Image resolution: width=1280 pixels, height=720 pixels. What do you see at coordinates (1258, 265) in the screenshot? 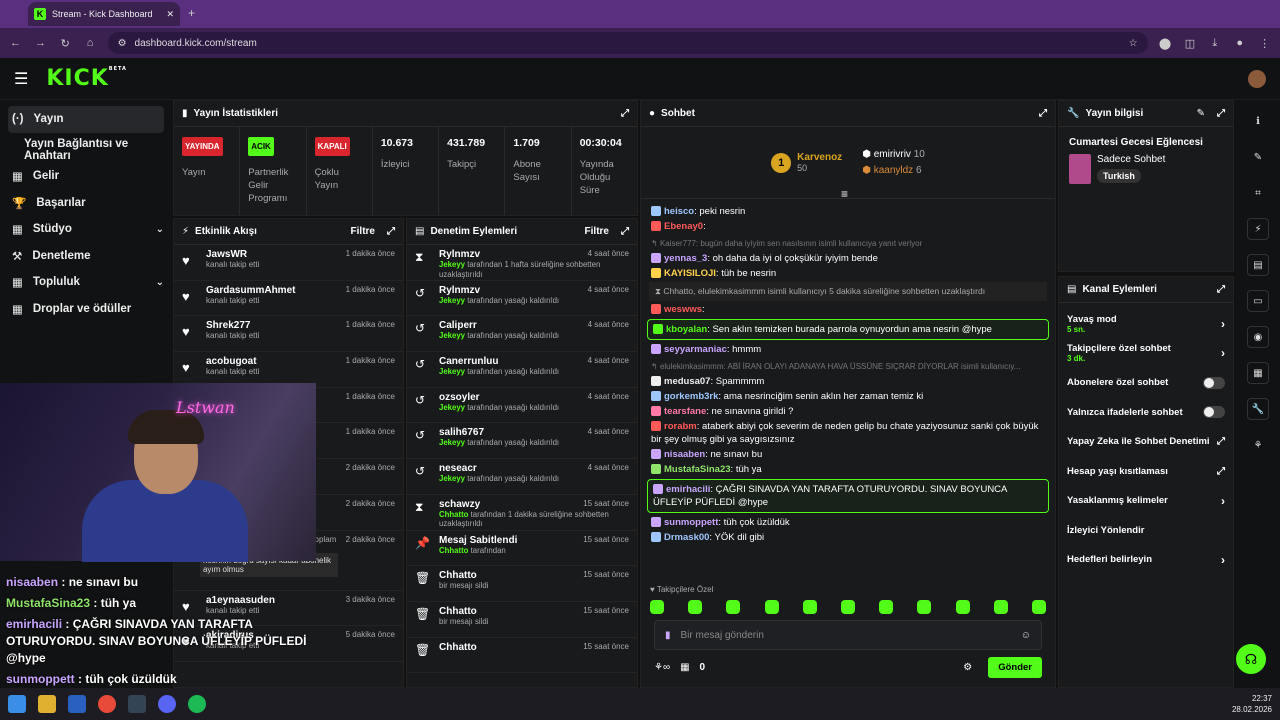
I see `document-icon: ▤` at bounding box center [1258, 265].